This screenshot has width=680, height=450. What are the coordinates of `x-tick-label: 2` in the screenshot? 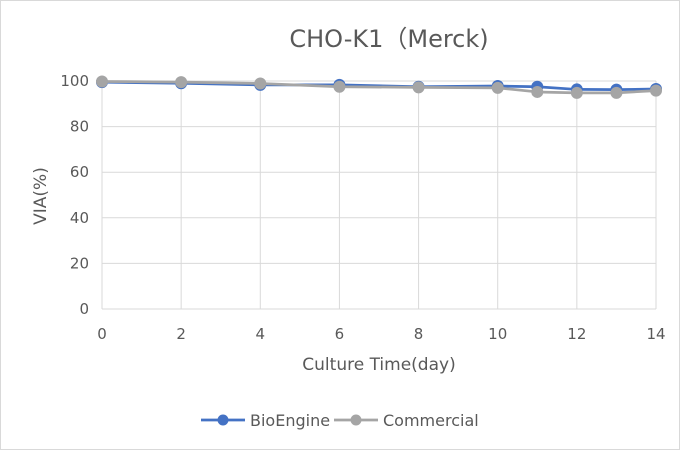 It's located at (181, 334).